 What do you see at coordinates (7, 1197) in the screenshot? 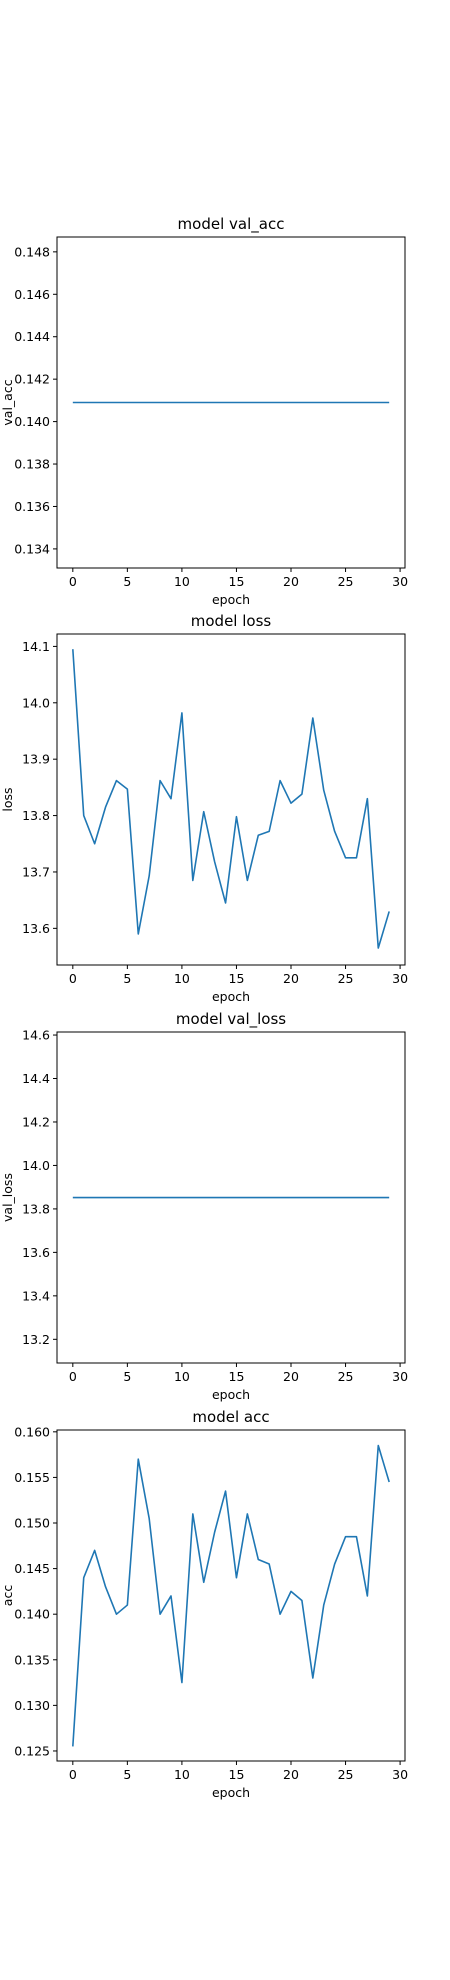
I see `y-axis-label: val_loss` at bounding box center [7, 1197].